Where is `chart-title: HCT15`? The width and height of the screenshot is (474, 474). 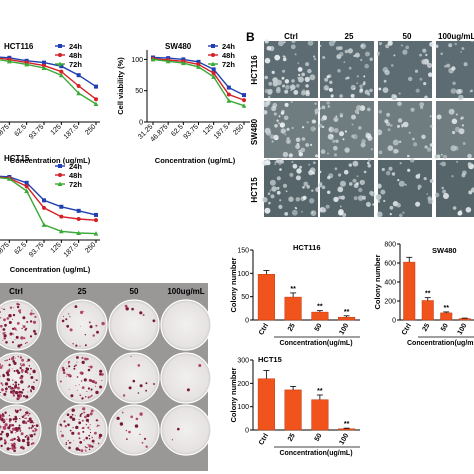 chart-title: HCT15 is located at coordinates (17, 158).